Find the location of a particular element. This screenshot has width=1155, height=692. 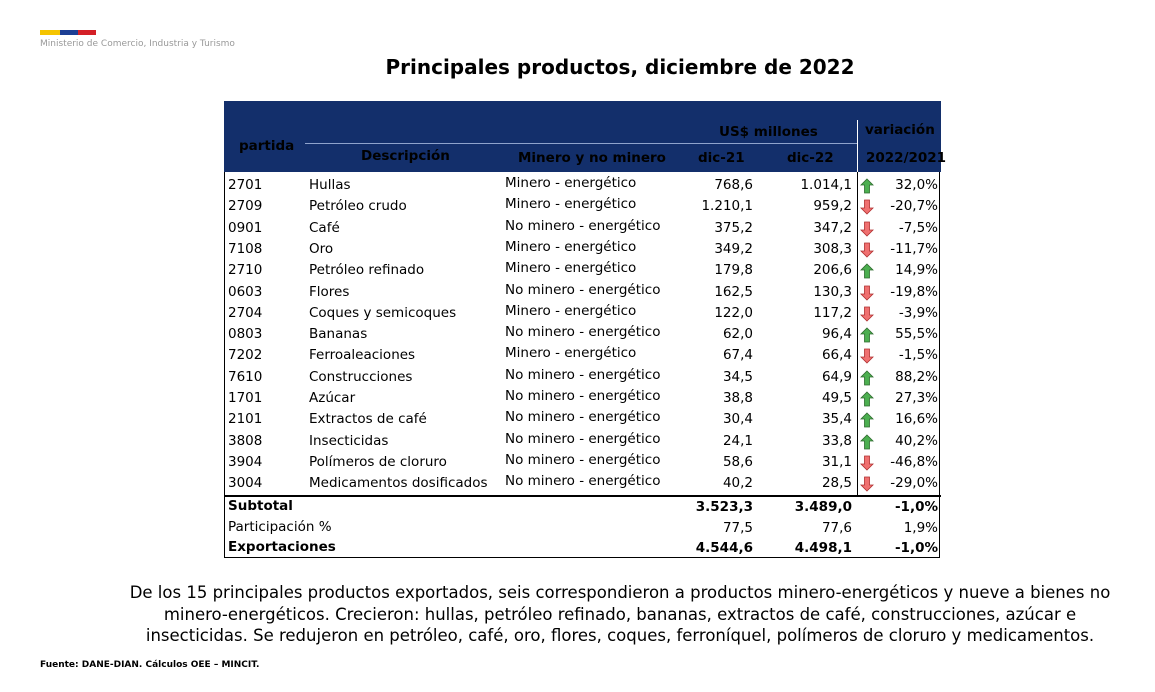

partida: 2704 is located at coordinates (245, 312).